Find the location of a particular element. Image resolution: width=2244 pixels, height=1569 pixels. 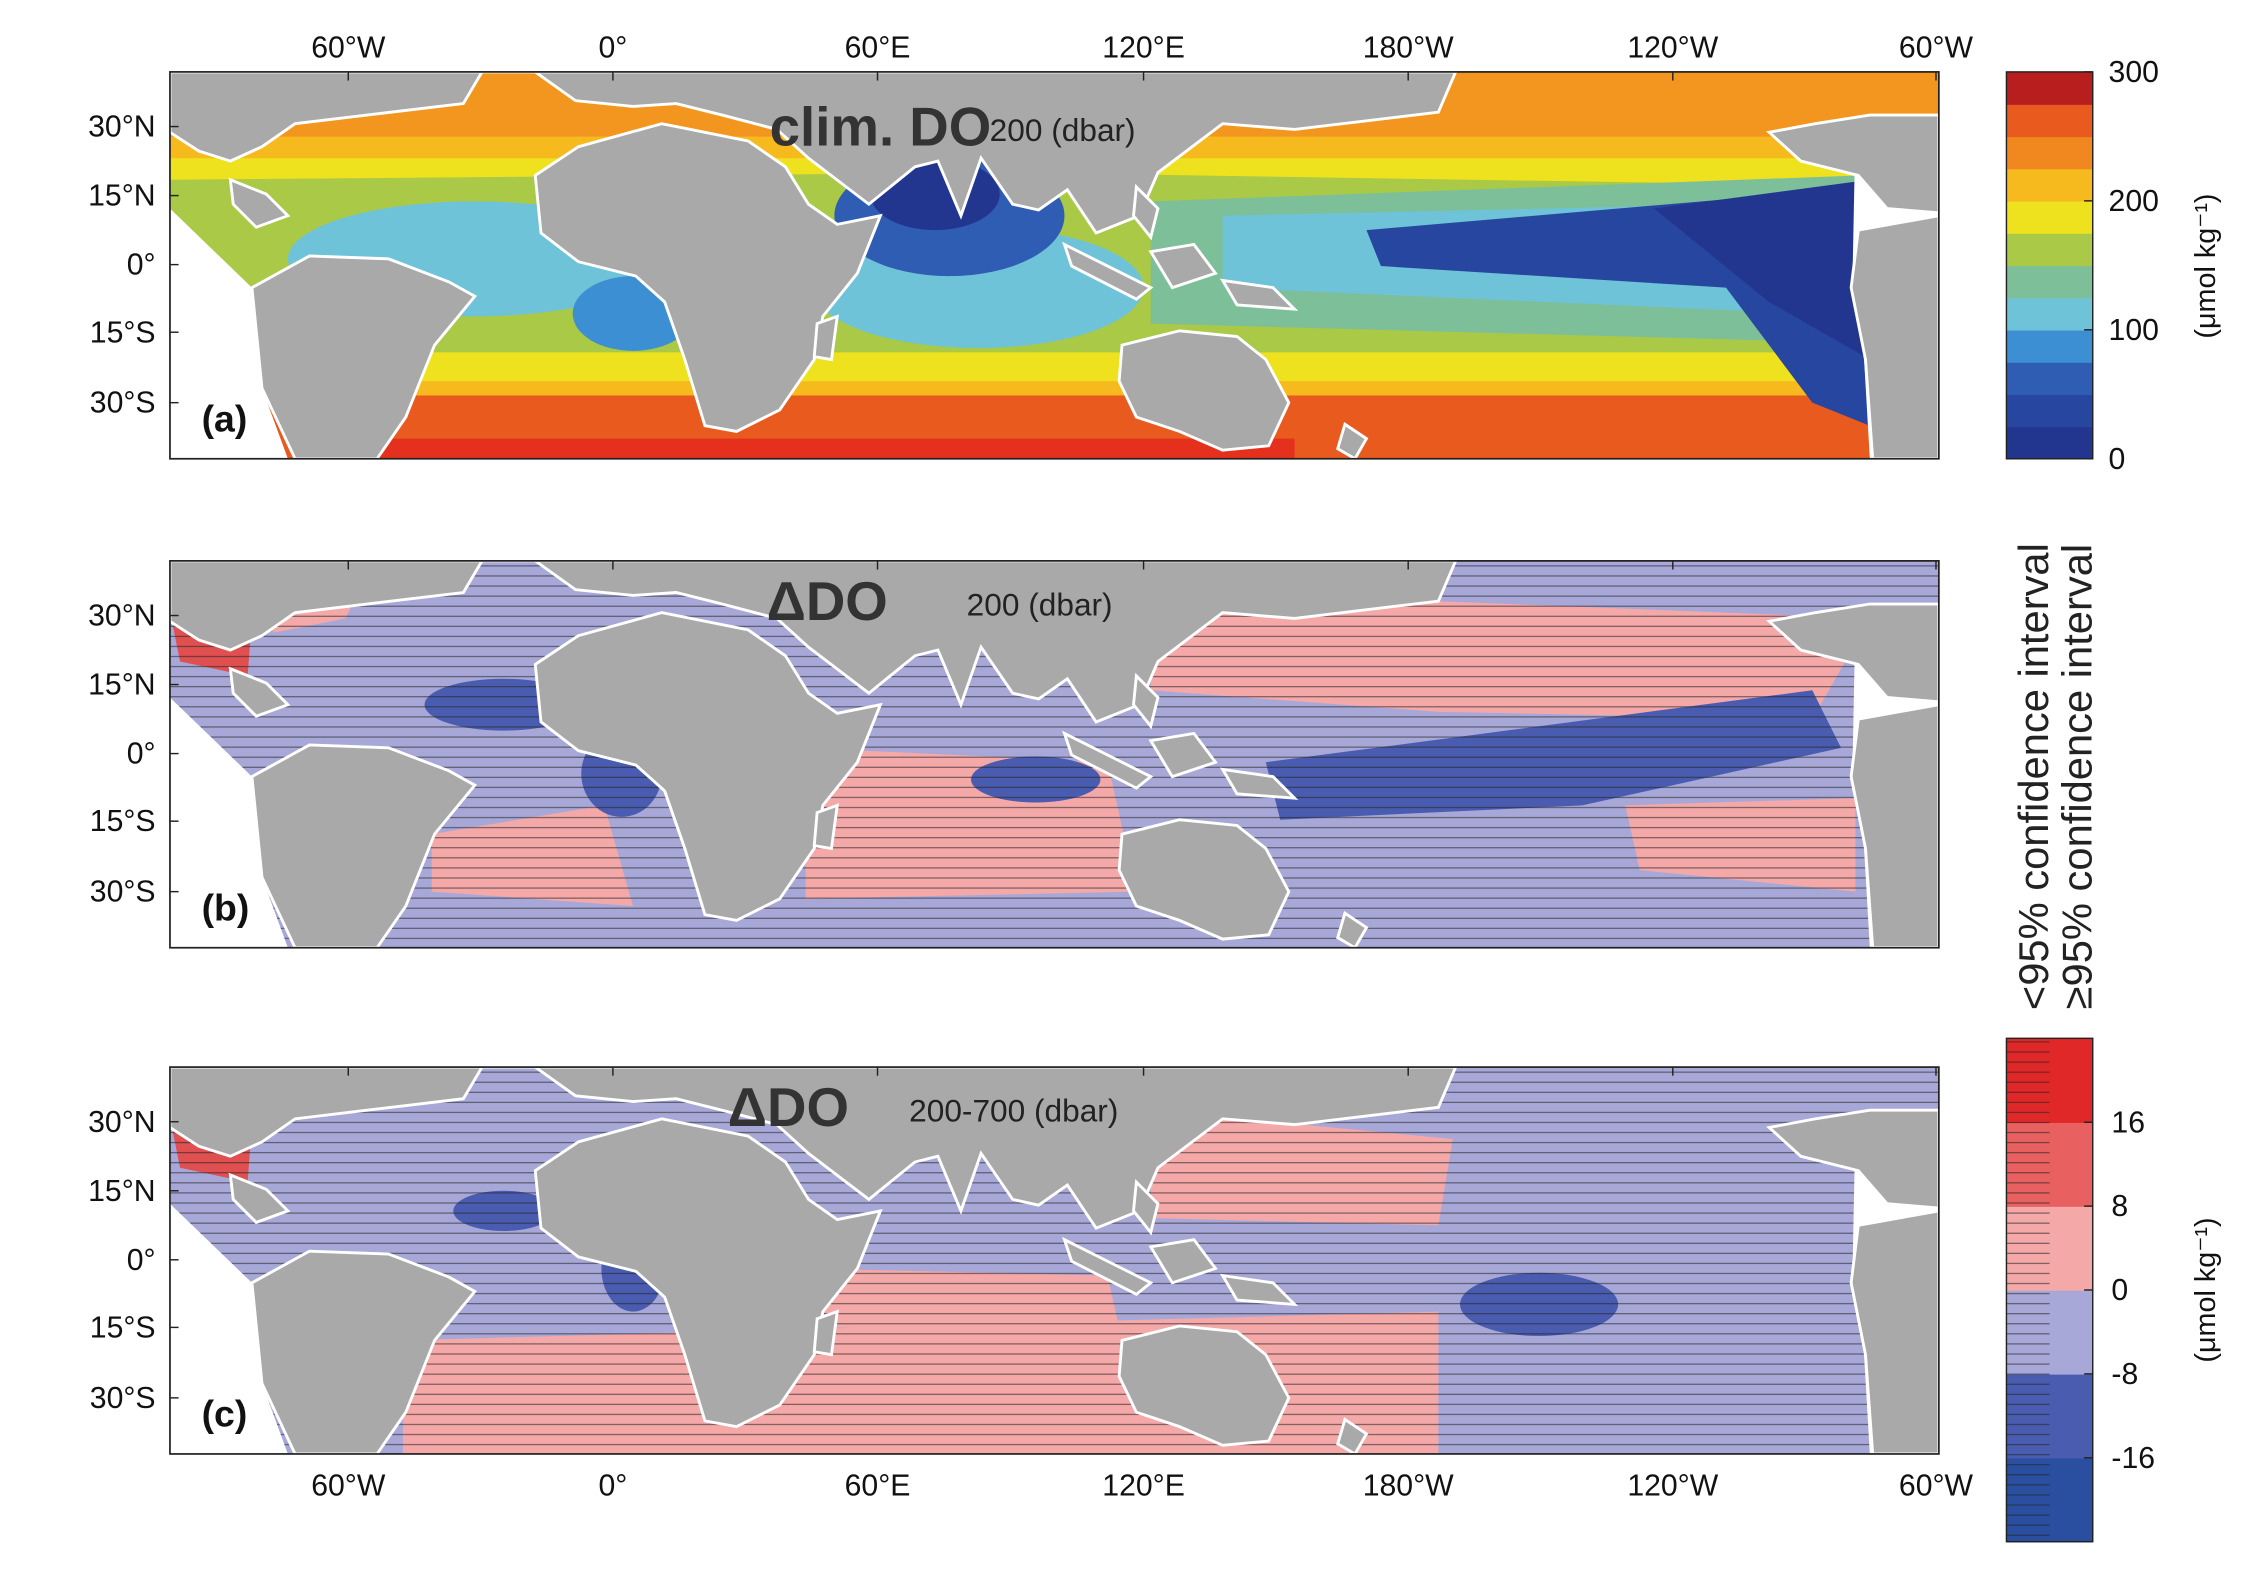

panel-label: (c) is located at coordinates (225, 1414).